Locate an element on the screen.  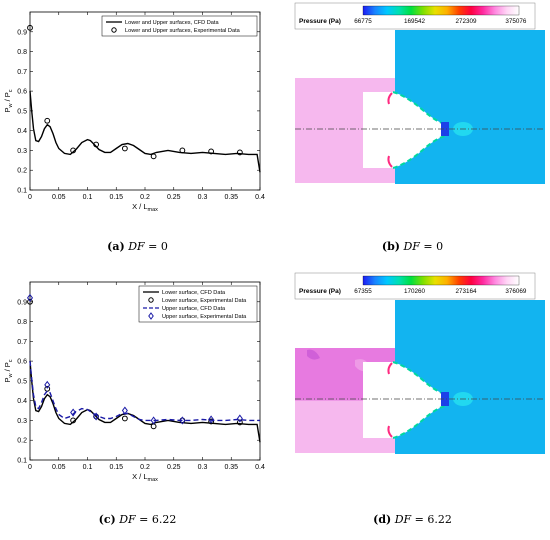
legend-label: Upper surface, CFD Data is located at coordinates (194, 309).